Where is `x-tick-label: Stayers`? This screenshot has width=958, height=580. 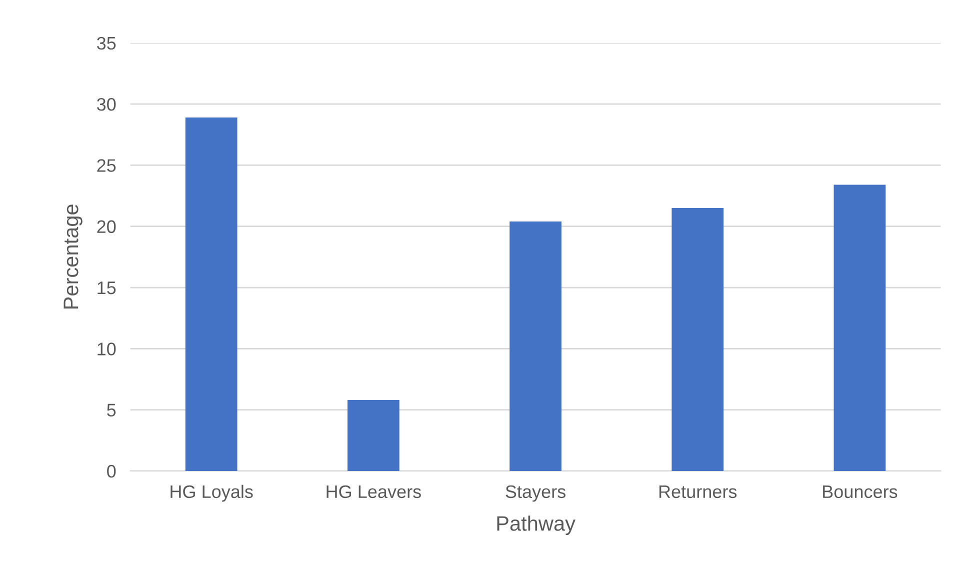 x-tick-label: Stayers is located at coordinates (536, 493).